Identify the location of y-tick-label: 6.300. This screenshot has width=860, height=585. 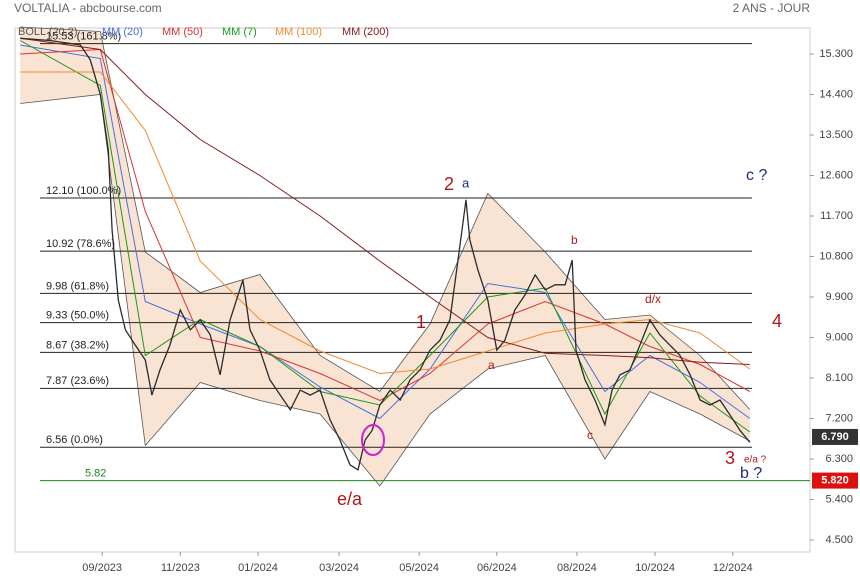
(839, 459).